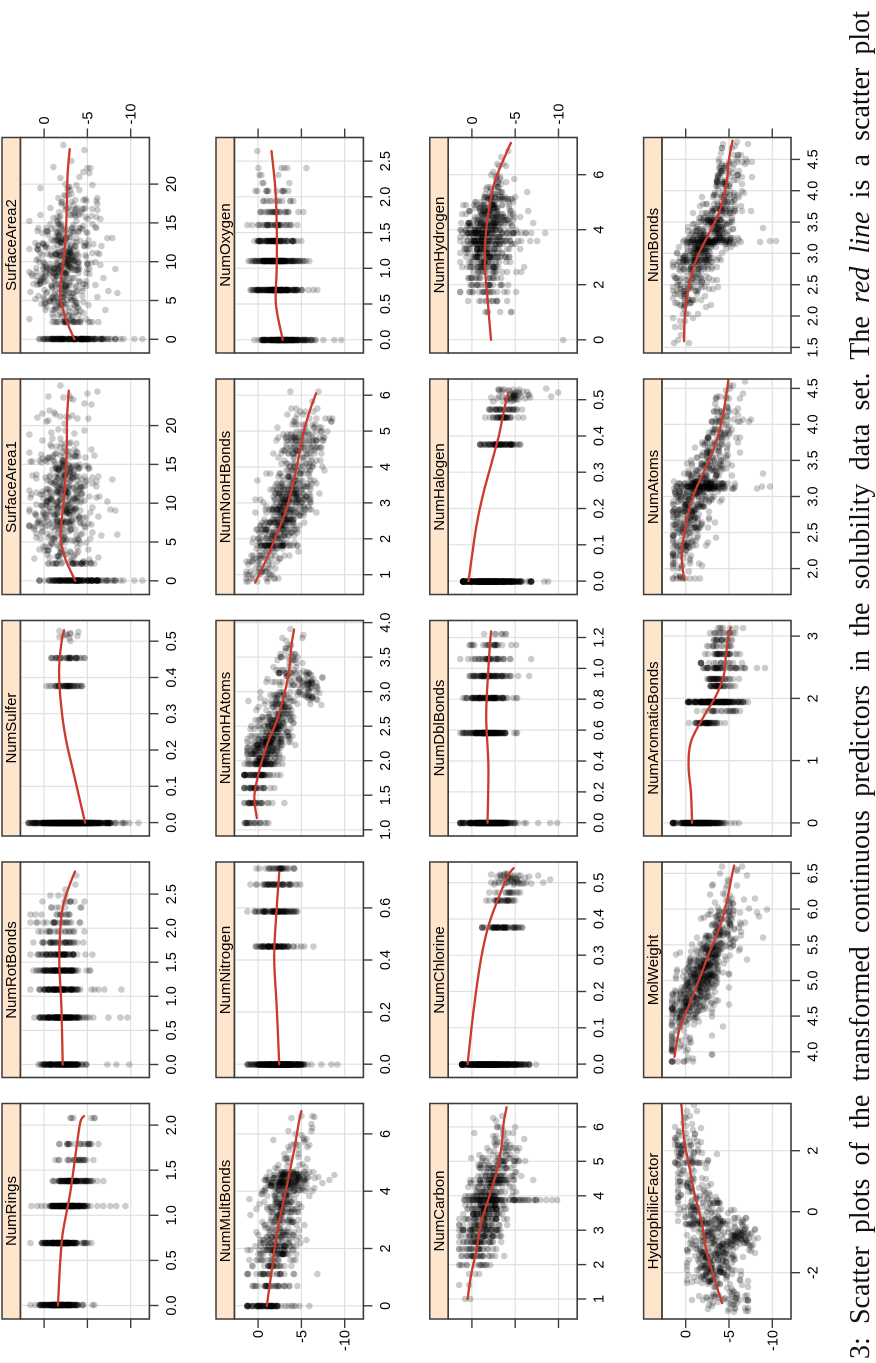  I want to click on svg-text: NumNonHAtoms, so click(225, 728).